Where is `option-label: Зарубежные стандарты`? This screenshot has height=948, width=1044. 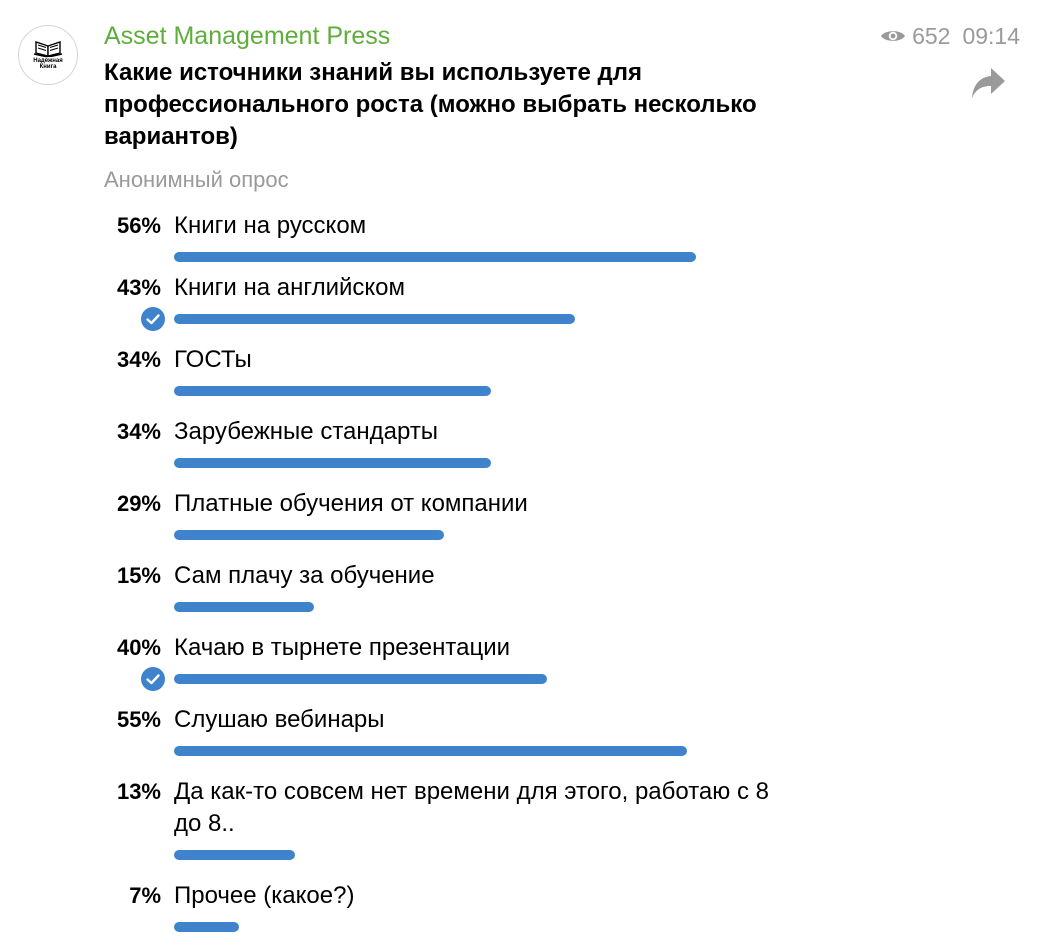
option-label: Зарубежные стандарты is located at coordinates (306, 431).